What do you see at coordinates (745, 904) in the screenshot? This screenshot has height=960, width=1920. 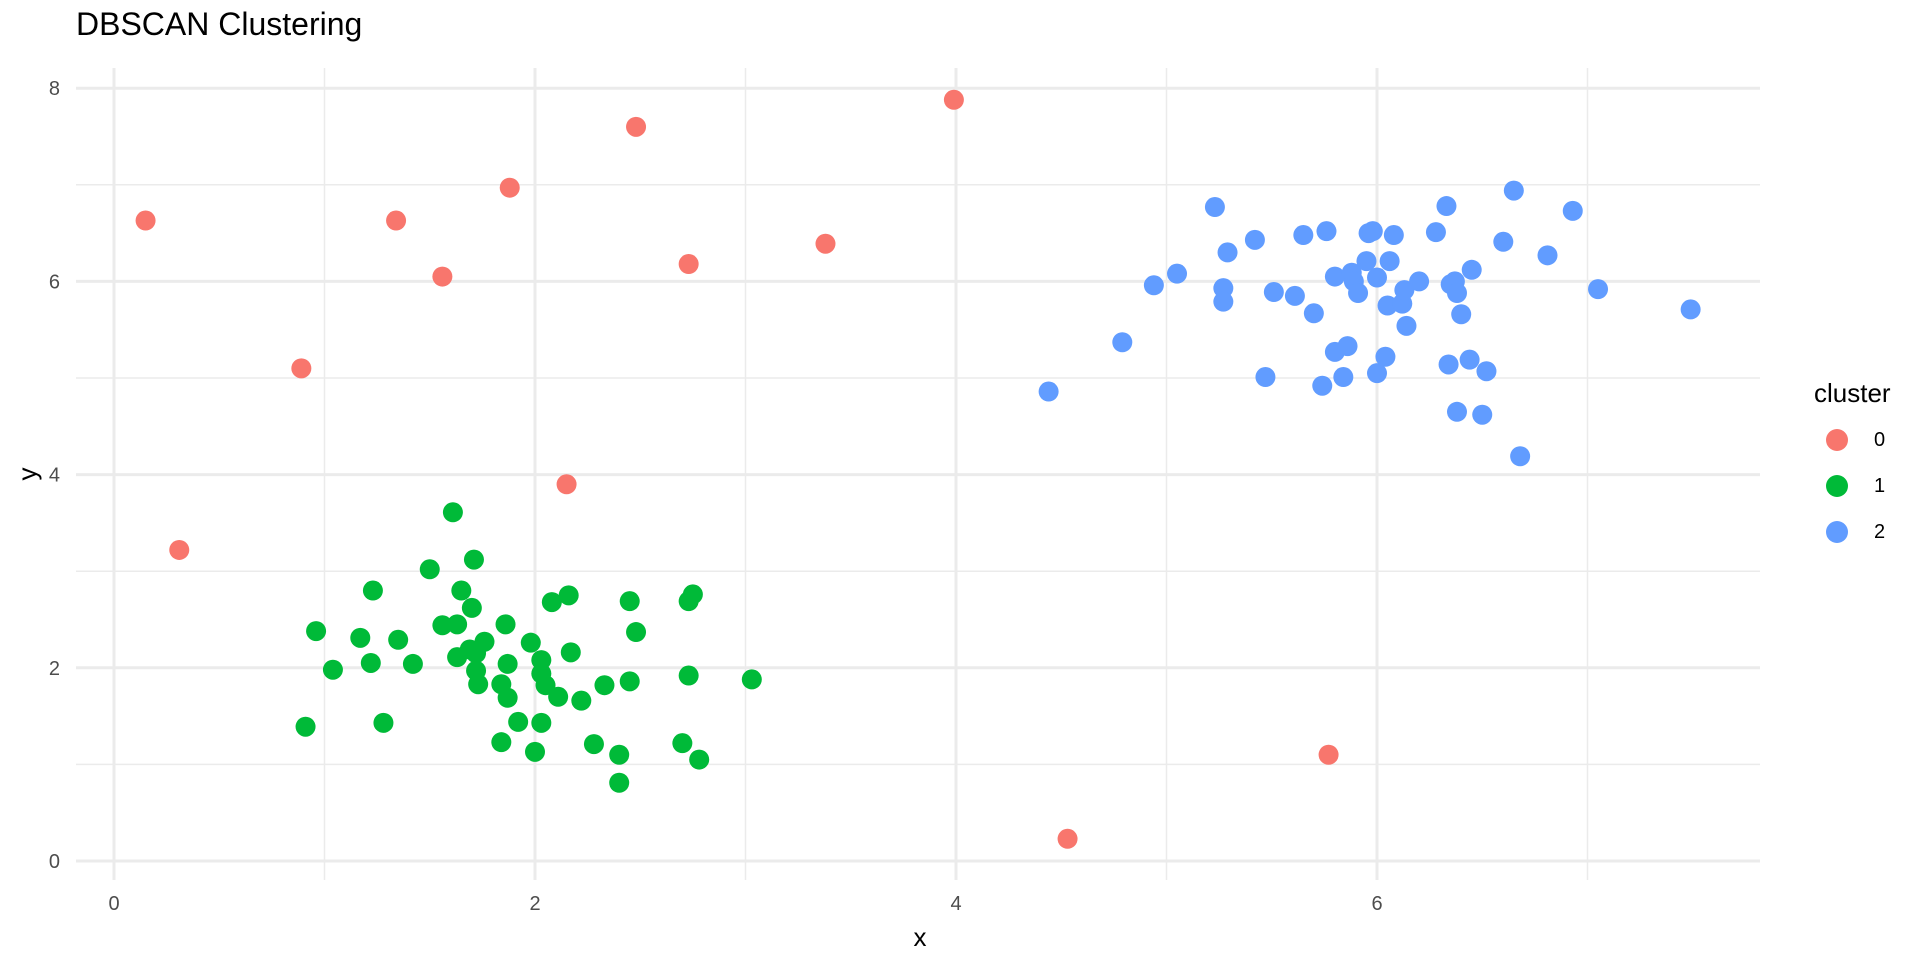 I see `x-axis-ticks: 0 2 4 6` at bounding box center [745, 904].